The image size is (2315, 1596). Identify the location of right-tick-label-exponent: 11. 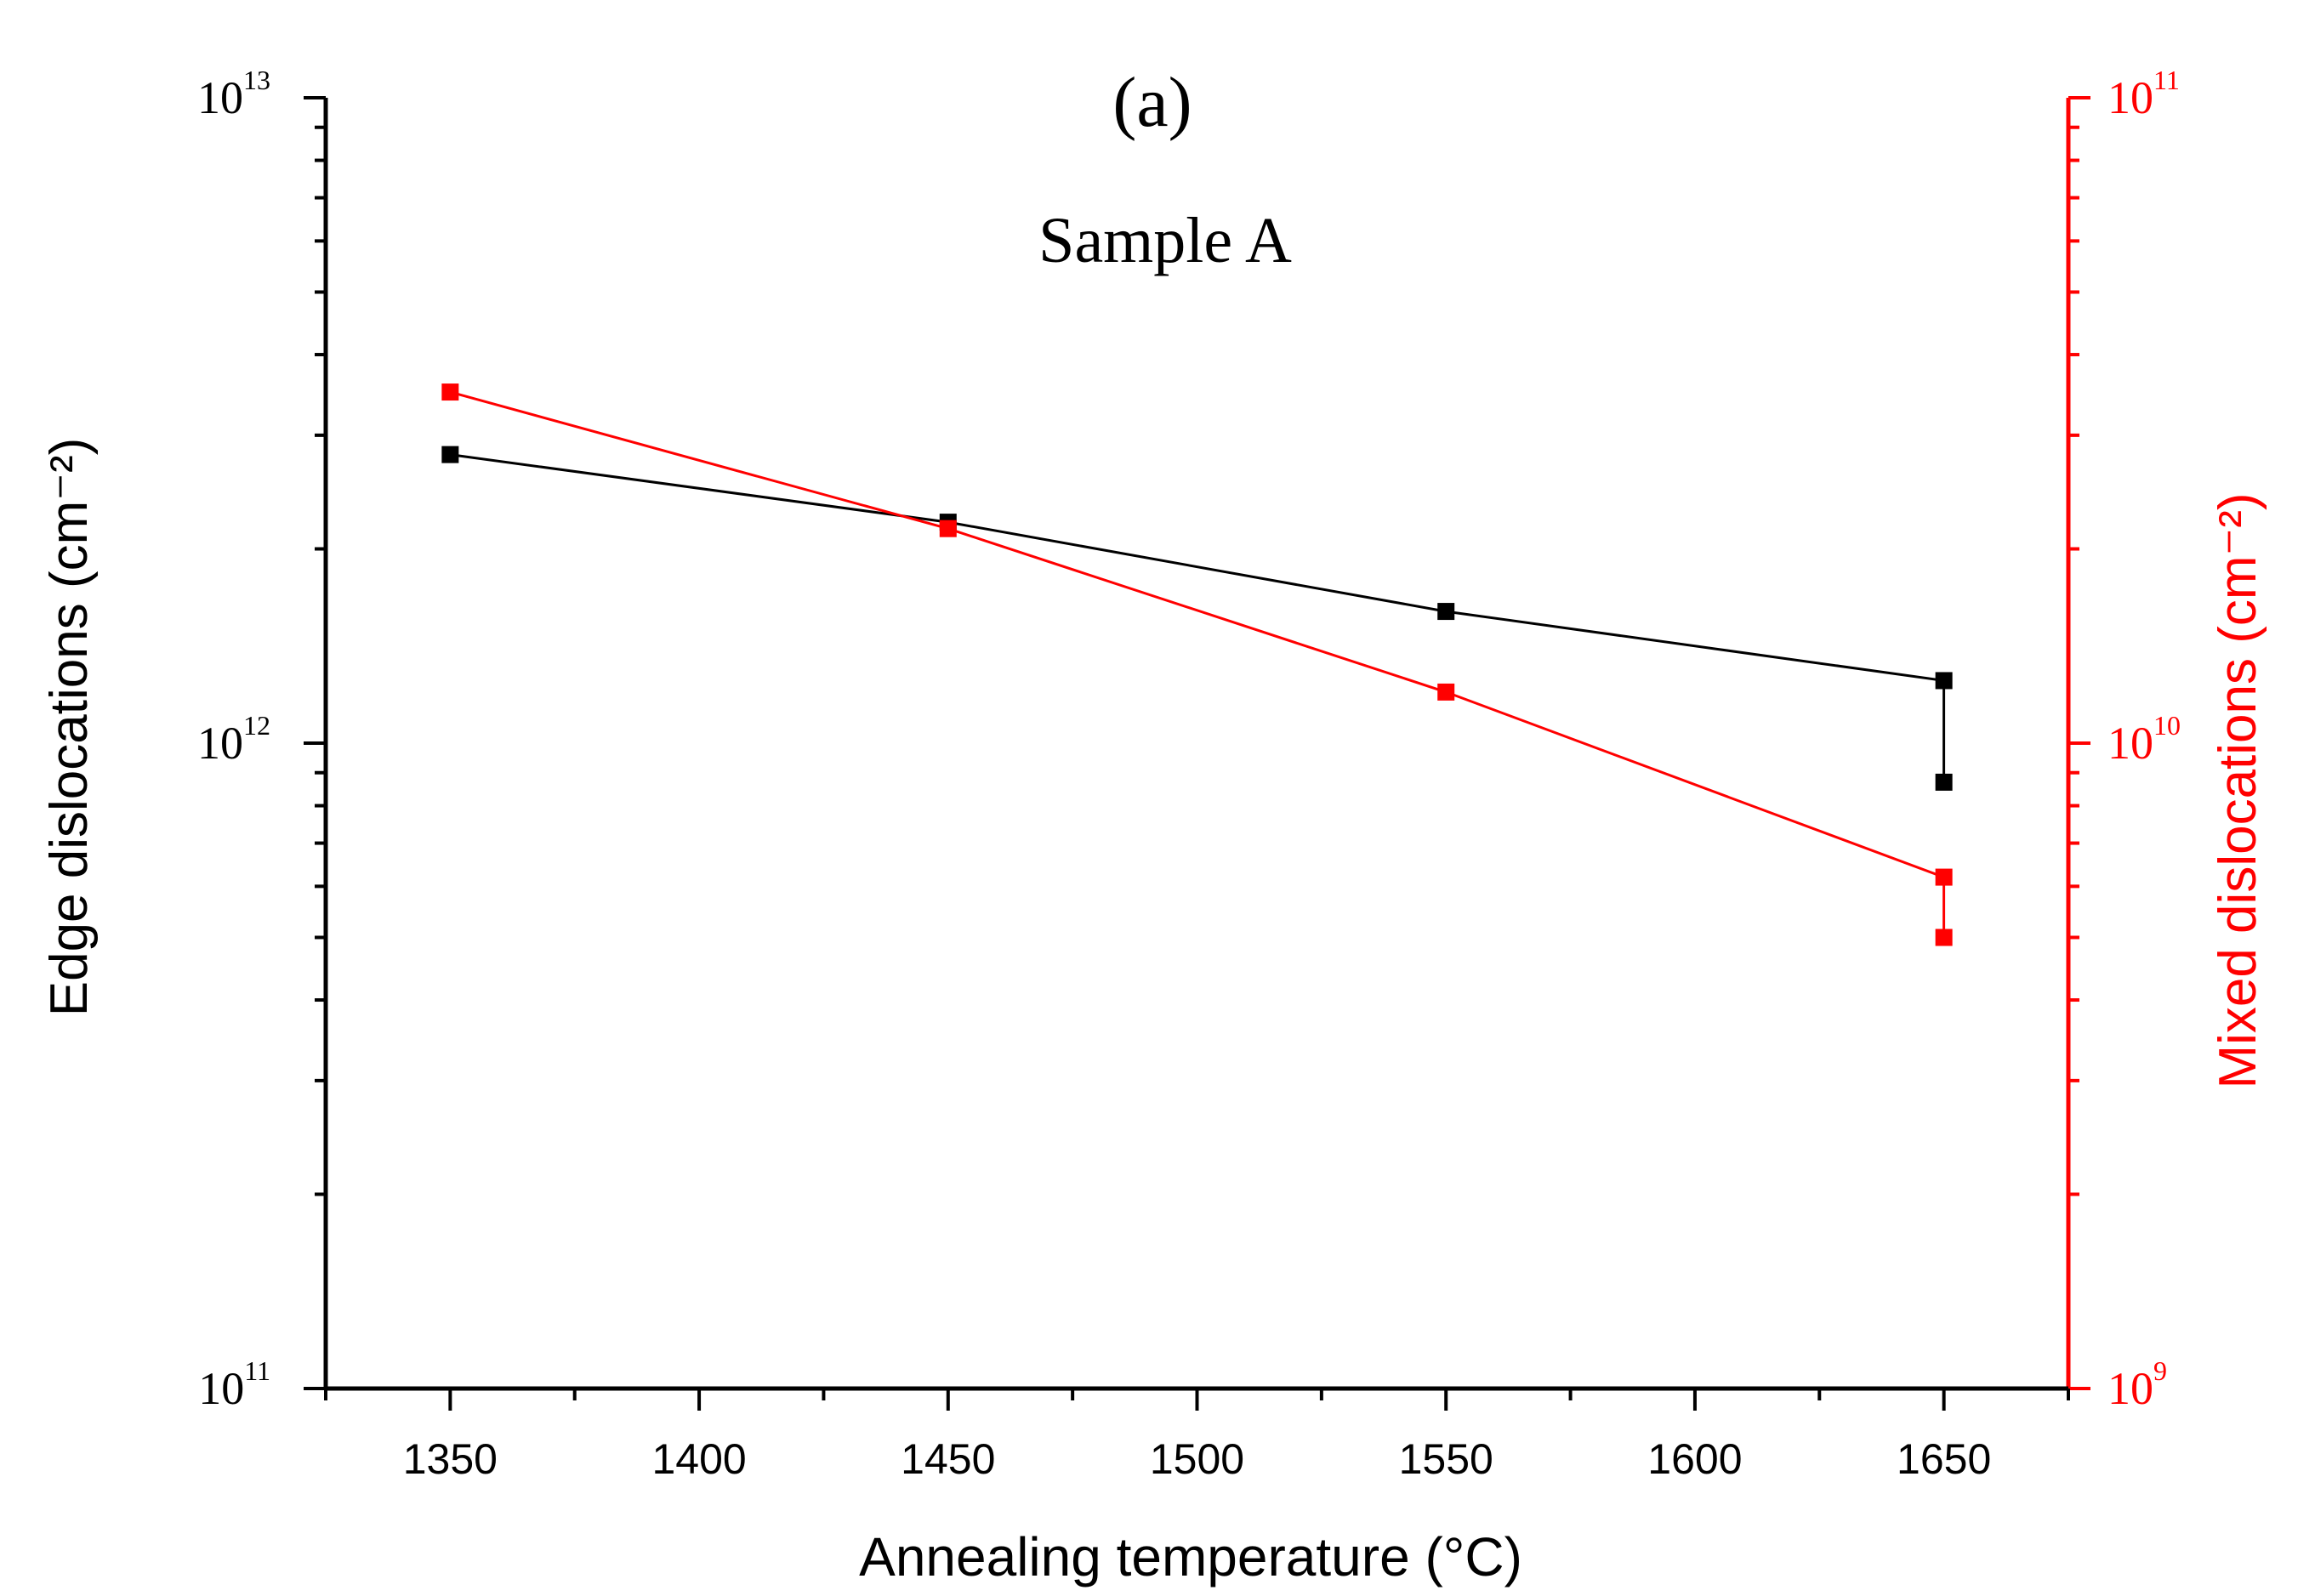
(2167, 80).